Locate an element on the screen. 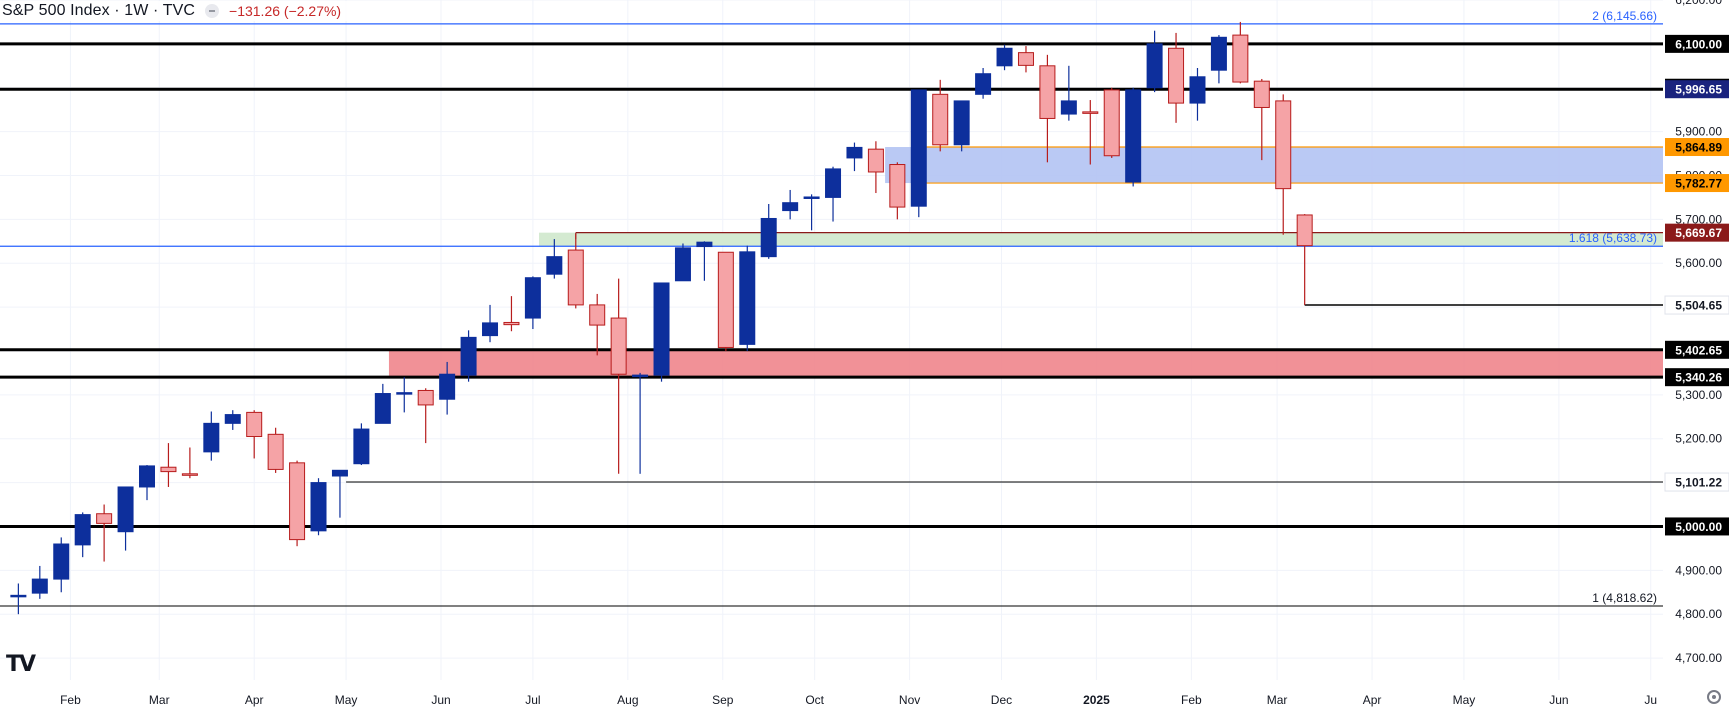  x-tick-label: Jun is located at coordinates (1558, 700).